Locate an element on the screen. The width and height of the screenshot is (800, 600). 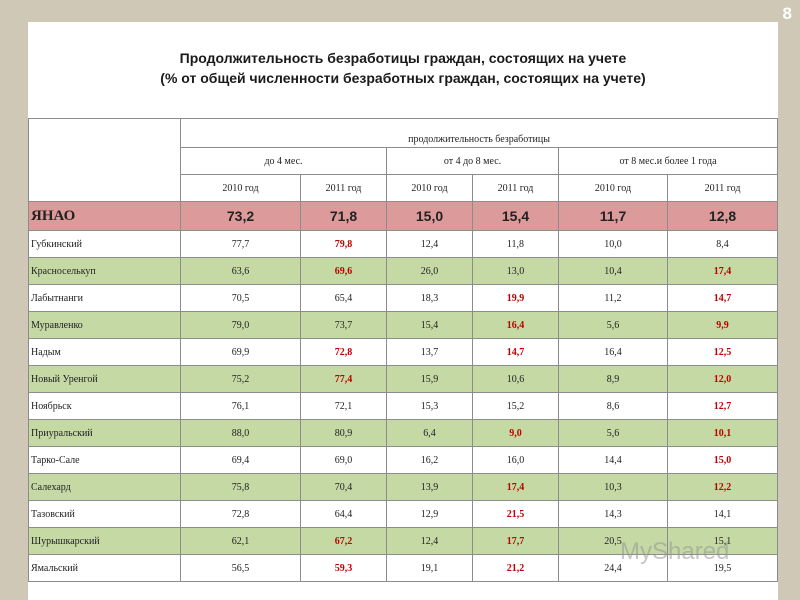
cell-value: 21,2 is located at coordinates (515, 568).